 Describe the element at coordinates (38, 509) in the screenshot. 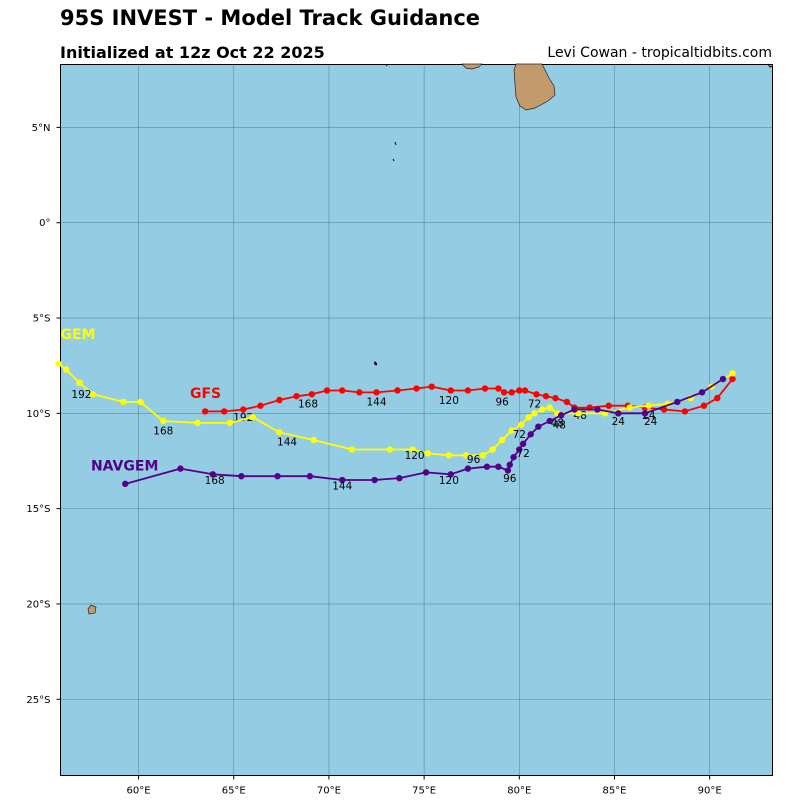

I see `y-tick-label: 15°S` at that location.